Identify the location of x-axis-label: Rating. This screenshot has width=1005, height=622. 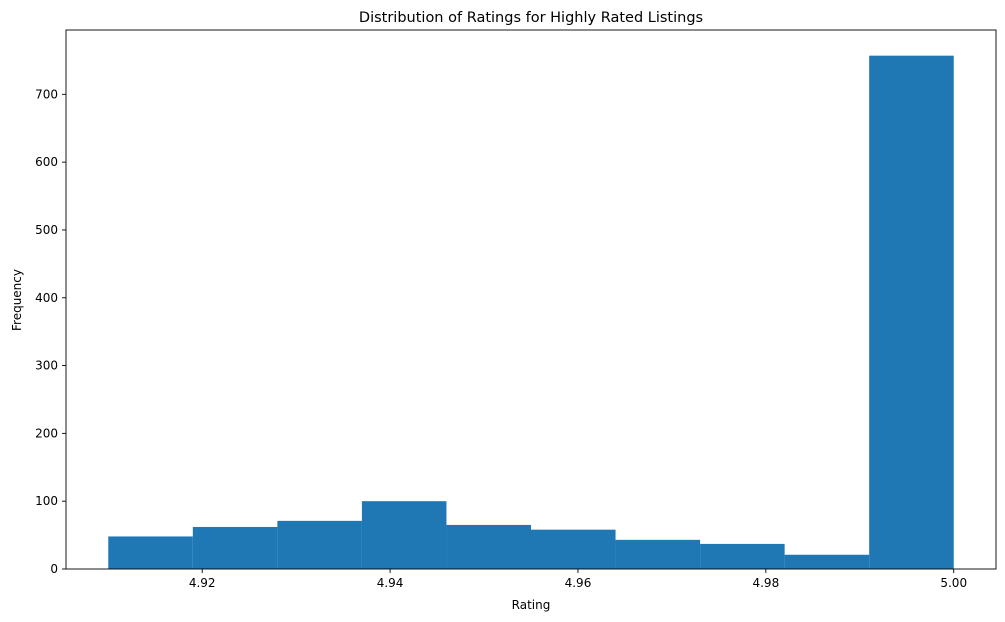
(531, 605).